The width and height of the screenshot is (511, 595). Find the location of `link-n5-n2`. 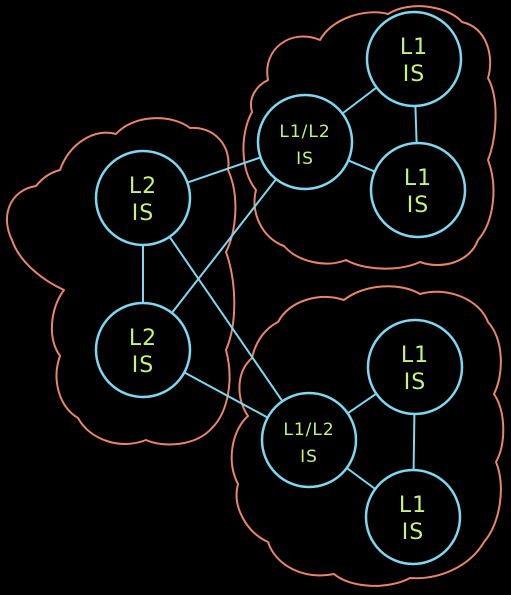

link-n5-n2 is located at coordinates (224, 246).